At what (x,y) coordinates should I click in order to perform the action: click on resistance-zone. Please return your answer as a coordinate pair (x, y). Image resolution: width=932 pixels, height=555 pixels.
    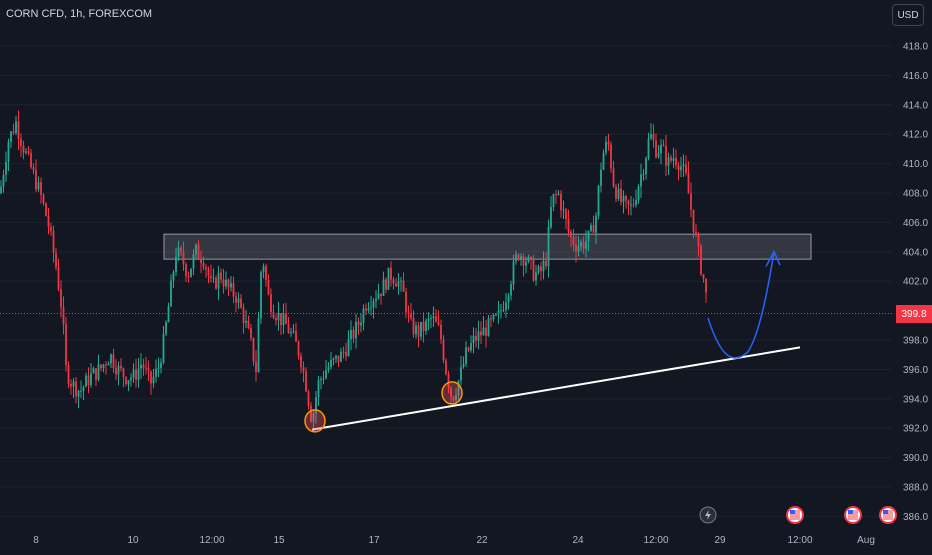
    Looking at the image, I should click on (487, 246).